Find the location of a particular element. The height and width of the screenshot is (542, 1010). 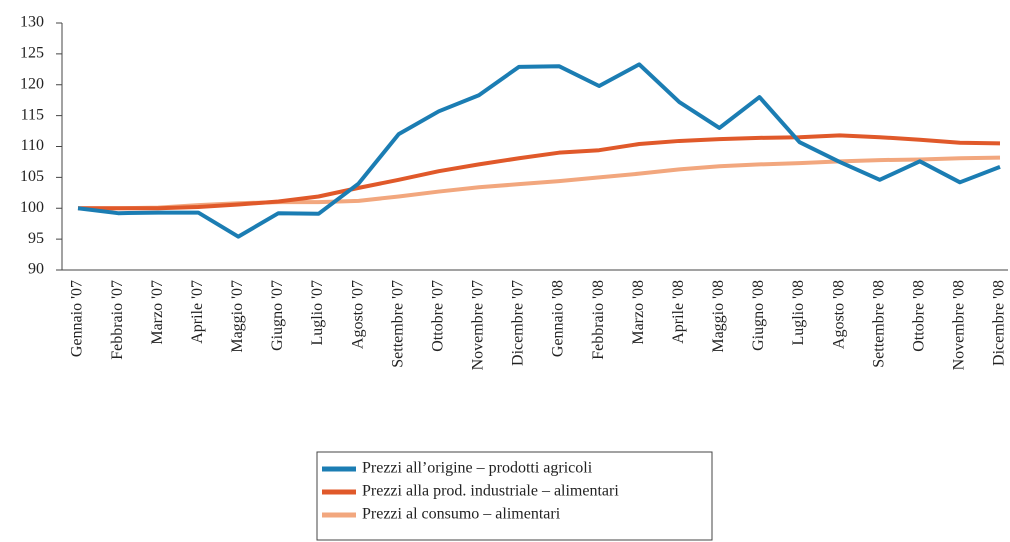

y-tick-label: 105 is located at coordinates (32, 176).